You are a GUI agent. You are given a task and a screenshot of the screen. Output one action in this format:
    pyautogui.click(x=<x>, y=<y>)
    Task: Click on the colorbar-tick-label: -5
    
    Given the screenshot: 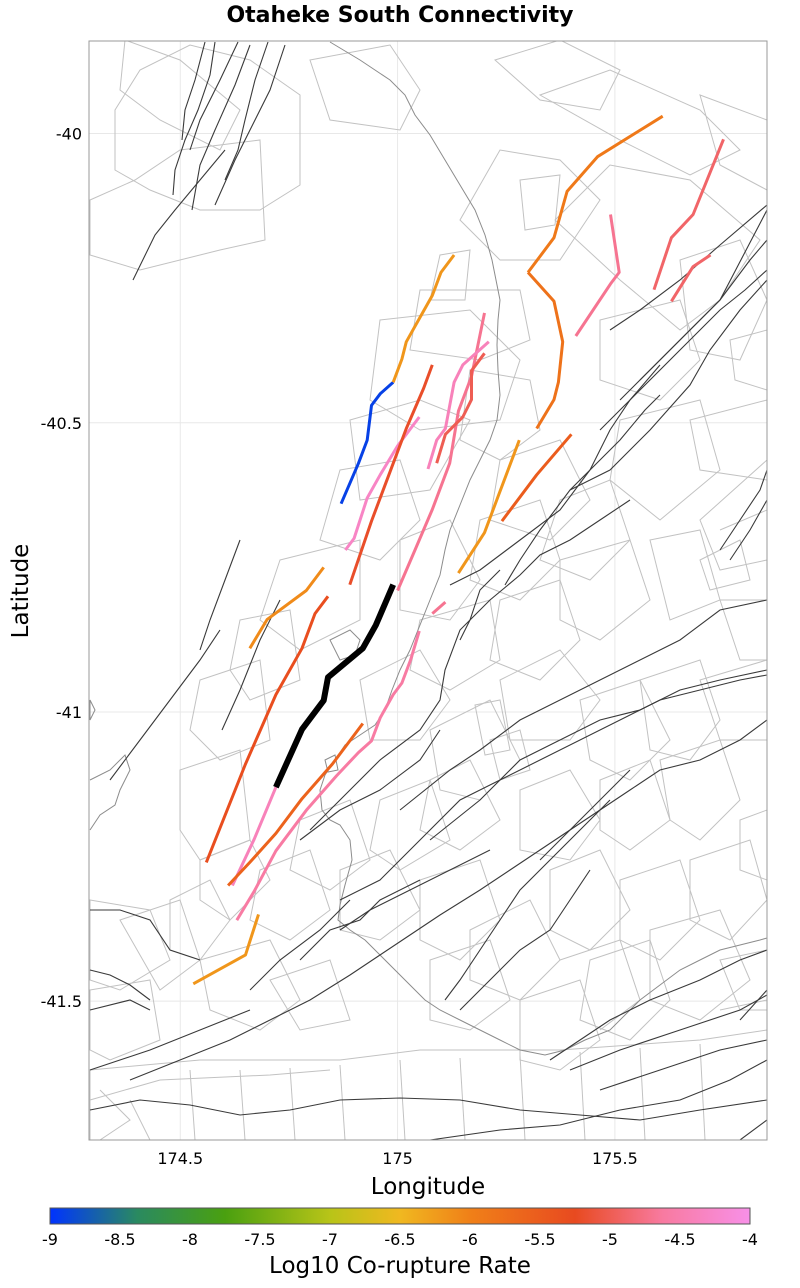 What is the action you would take?
    pyautogui.click(x=610, y=1239)
    